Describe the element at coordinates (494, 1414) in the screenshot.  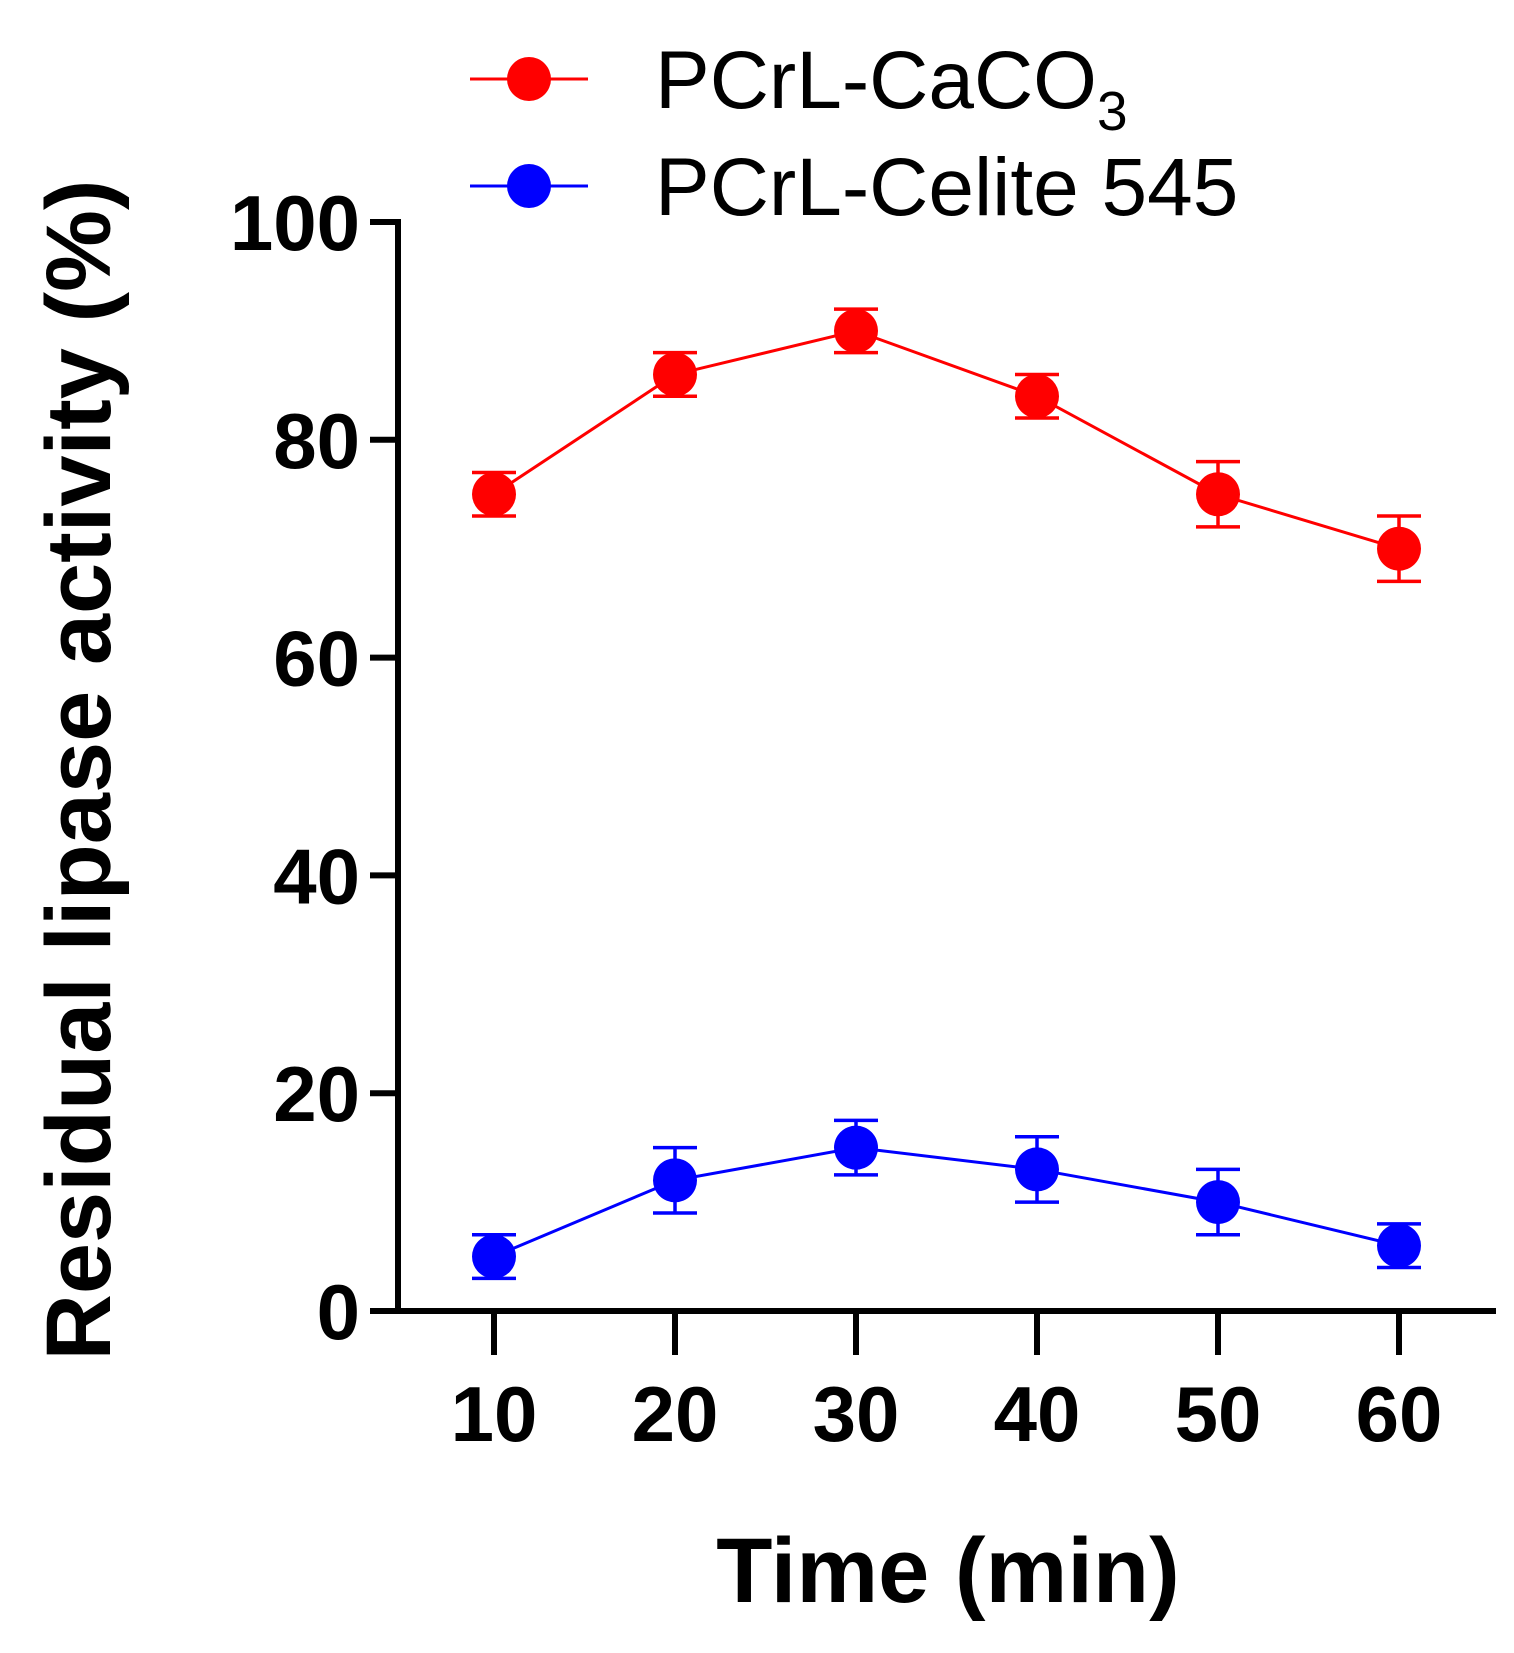
I see `x-tick-label: 10` at that location.